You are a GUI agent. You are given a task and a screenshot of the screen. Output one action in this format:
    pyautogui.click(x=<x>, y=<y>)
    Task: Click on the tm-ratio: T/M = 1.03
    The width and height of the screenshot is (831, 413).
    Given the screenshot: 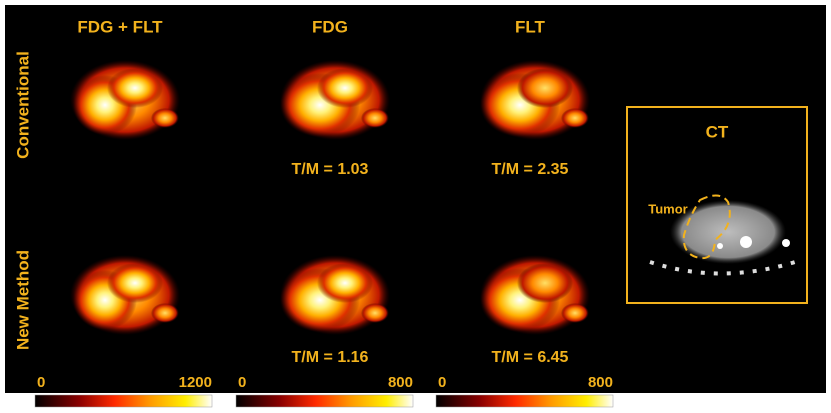 What is the action you would take?
    pyautogui.click(x=330, y=169)
    